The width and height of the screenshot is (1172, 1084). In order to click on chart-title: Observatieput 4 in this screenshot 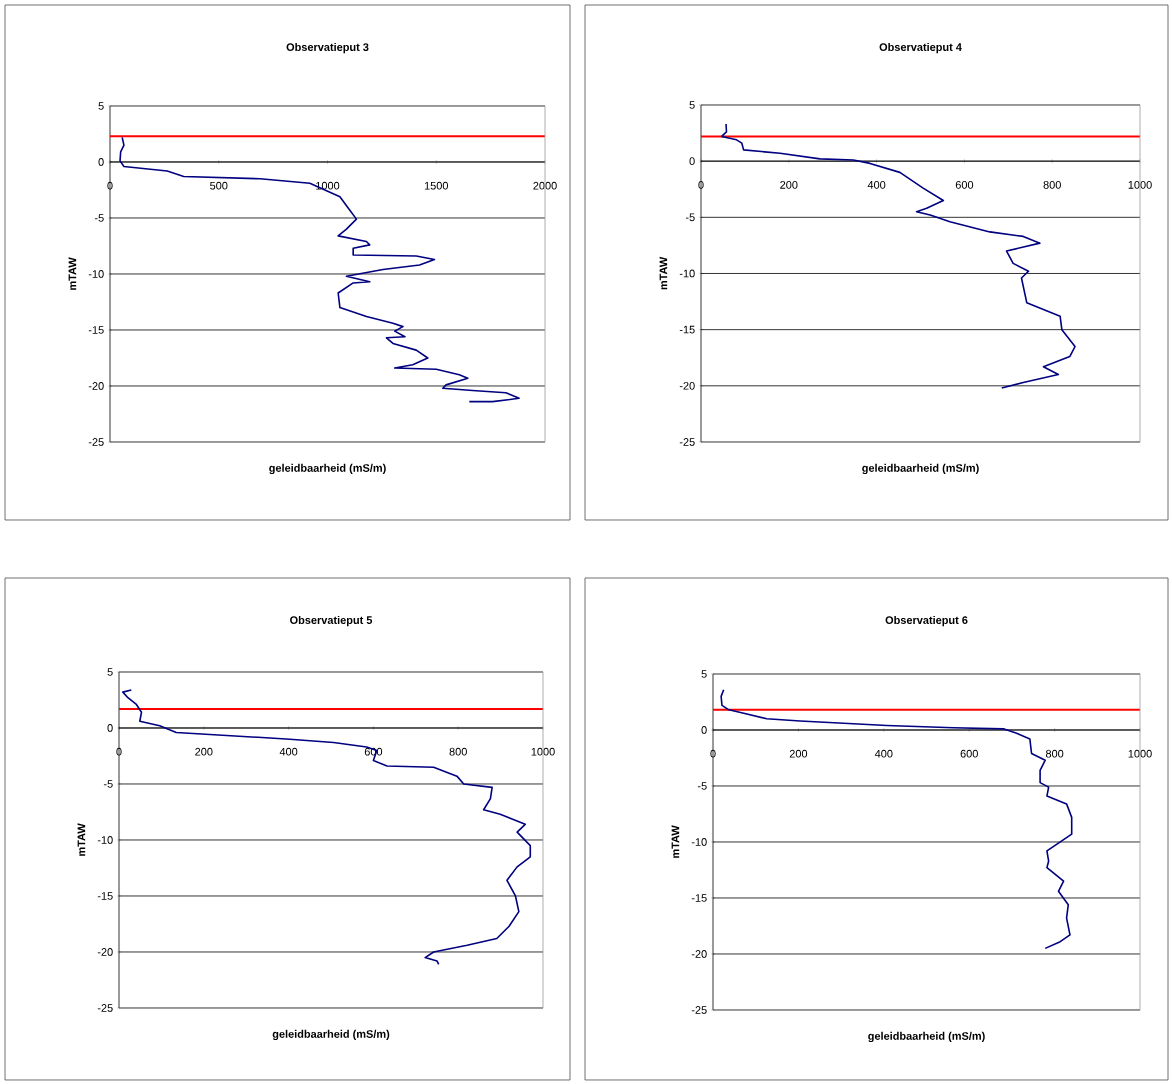, I will do `click(920, 48)`.